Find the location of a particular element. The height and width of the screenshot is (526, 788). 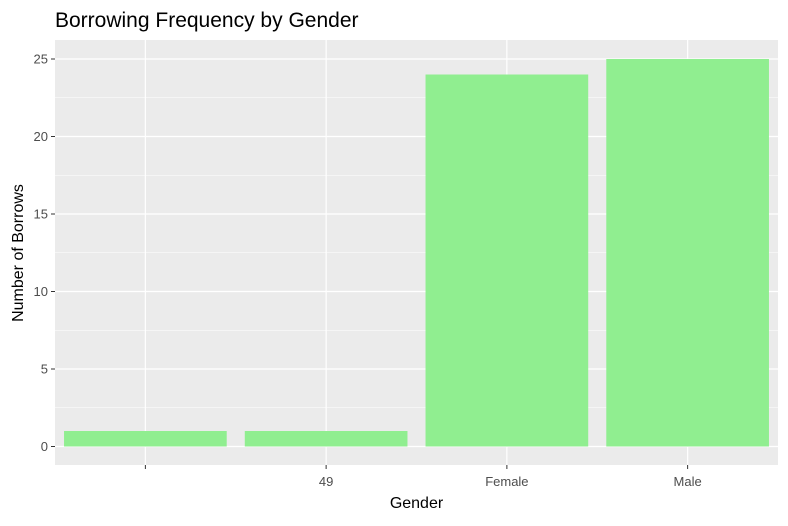

y-tick-label: 0 is located at coordinates (44, 446).